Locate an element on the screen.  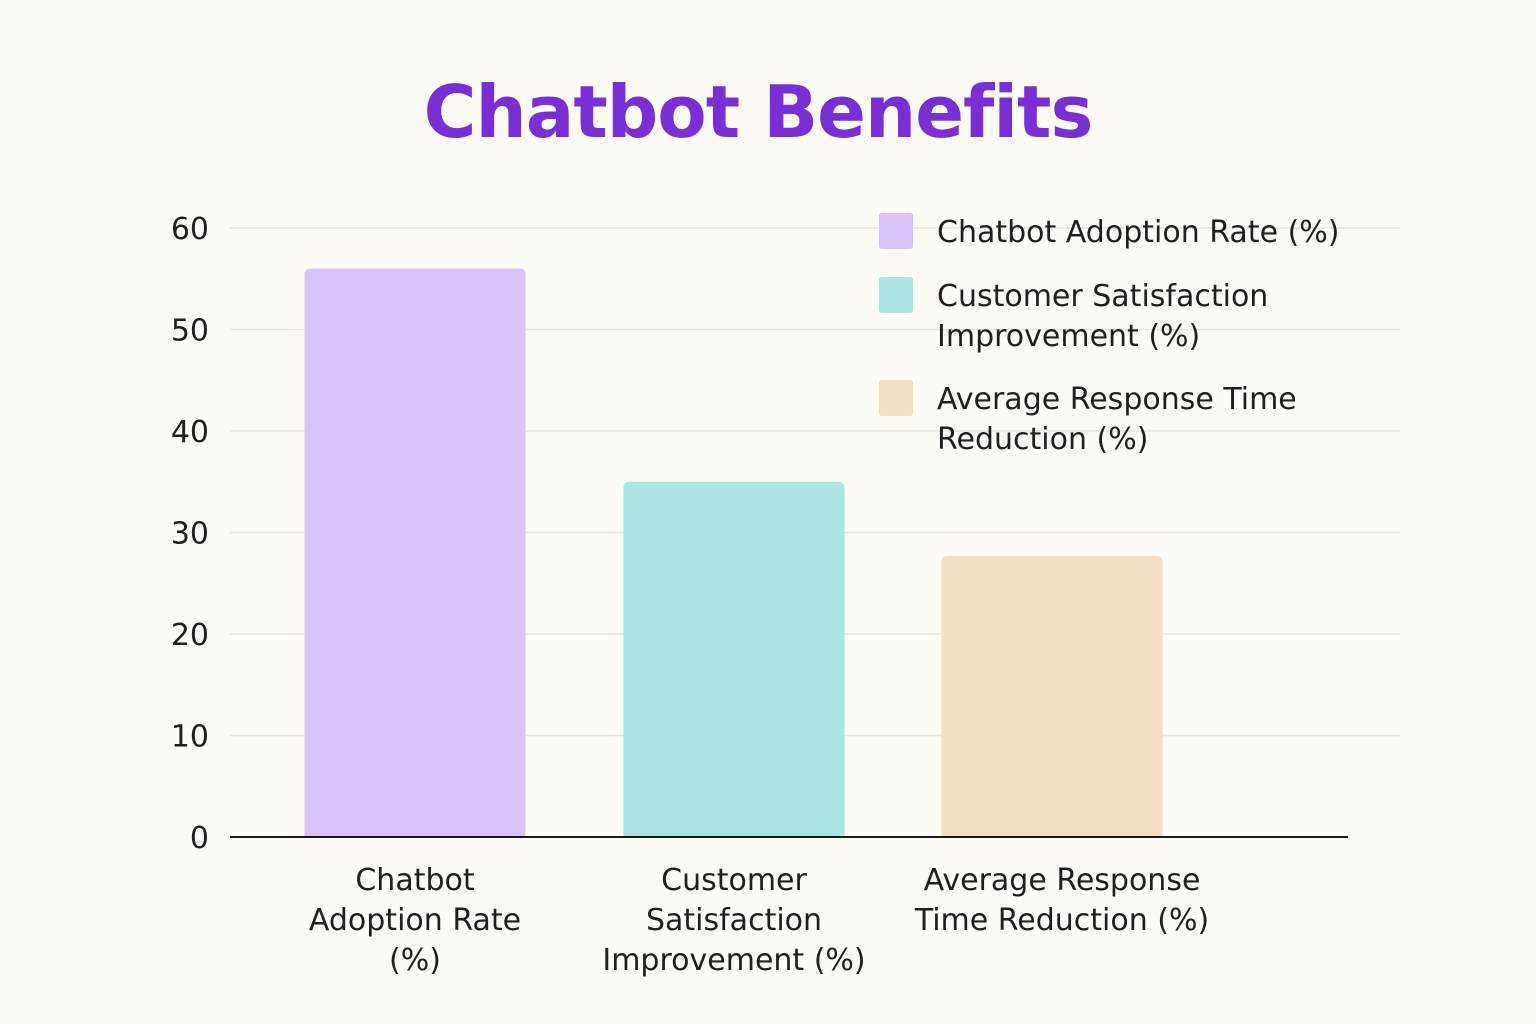
category-label: Chatbot Adoption Rate (%) is located at coordinates (415, 920).